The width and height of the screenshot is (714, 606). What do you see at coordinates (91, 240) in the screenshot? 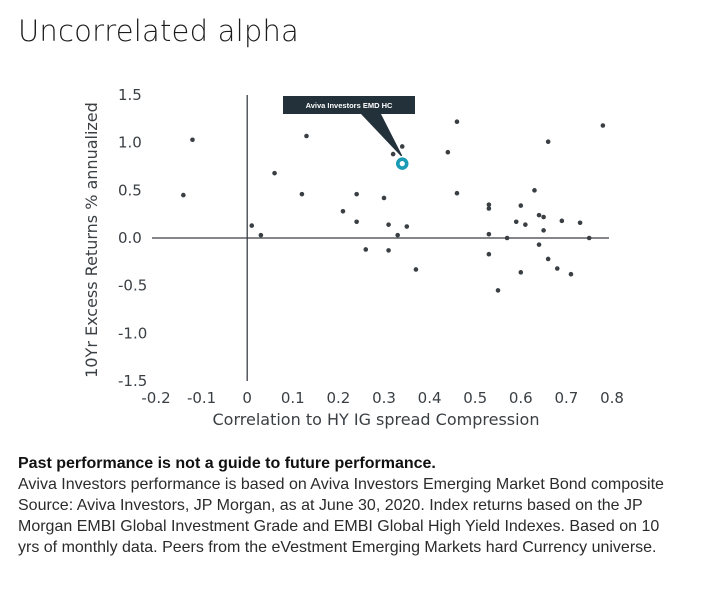
I see `y-axis-label: 10Yr Excess Returns % annualized` at bounding box center [91, 240].